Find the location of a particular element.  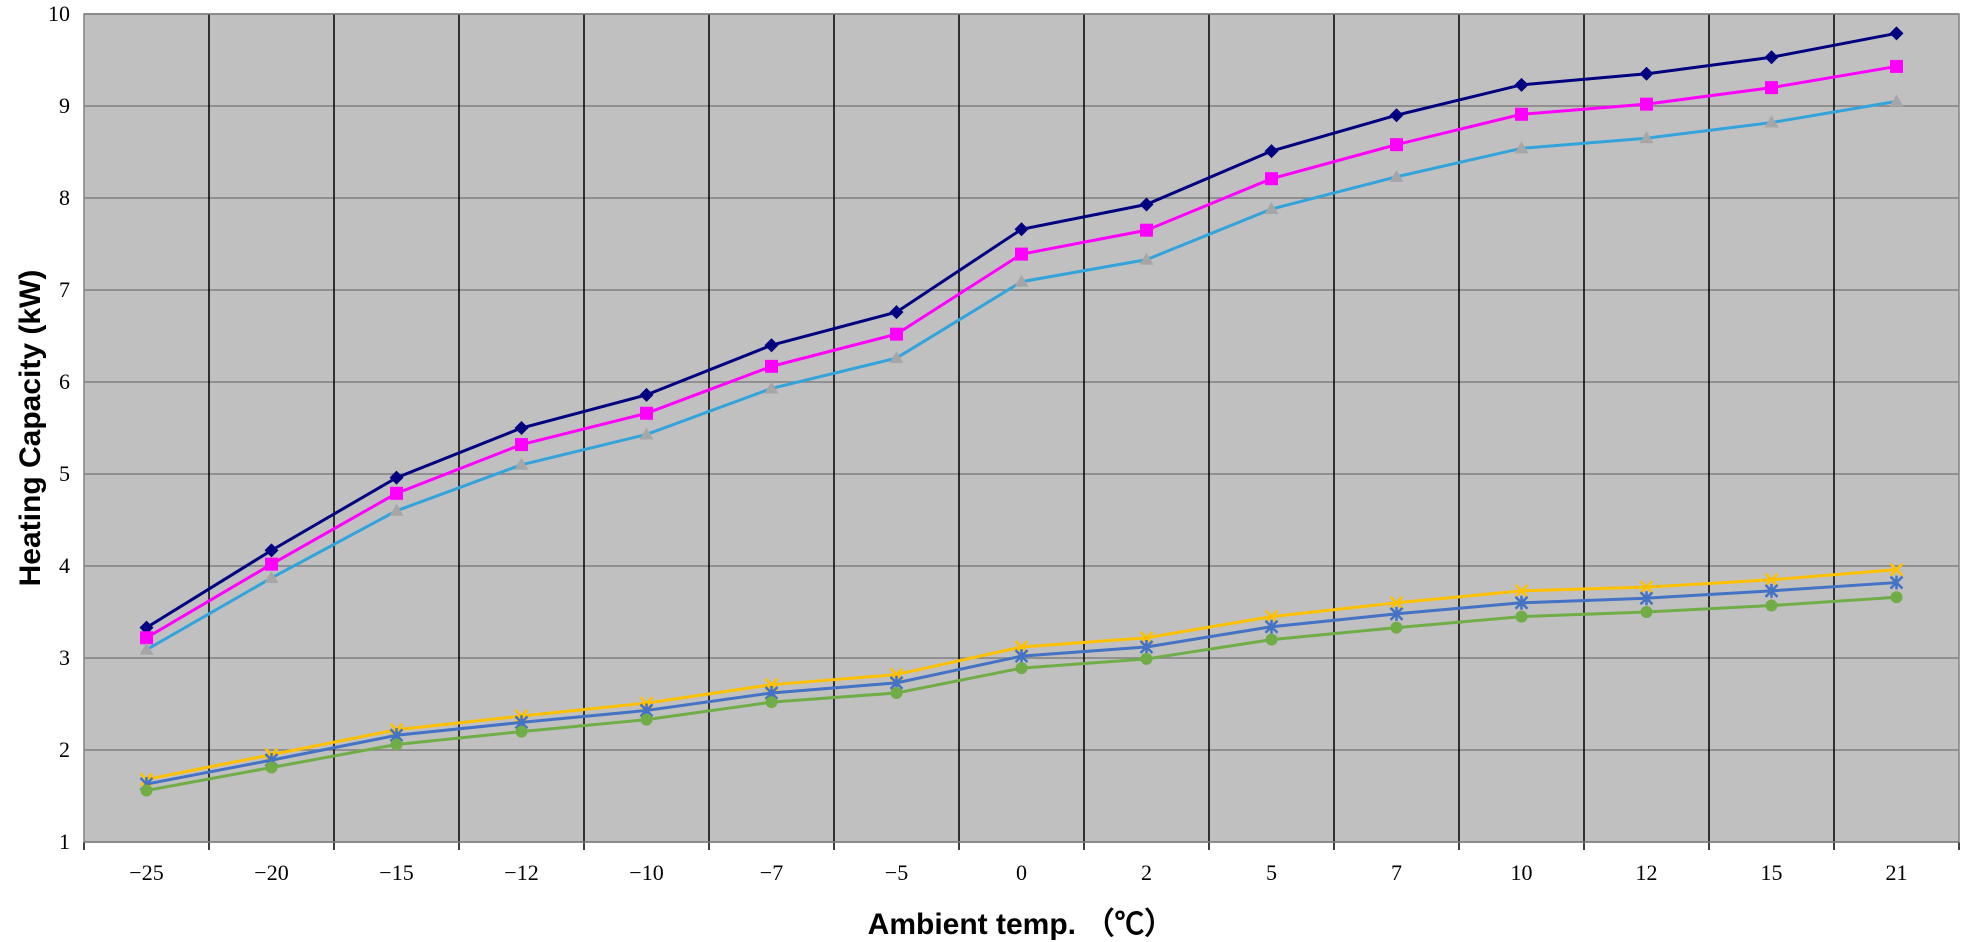

y-axis-title: Heating Capacity (kW) is located at coordinates (30, 428).